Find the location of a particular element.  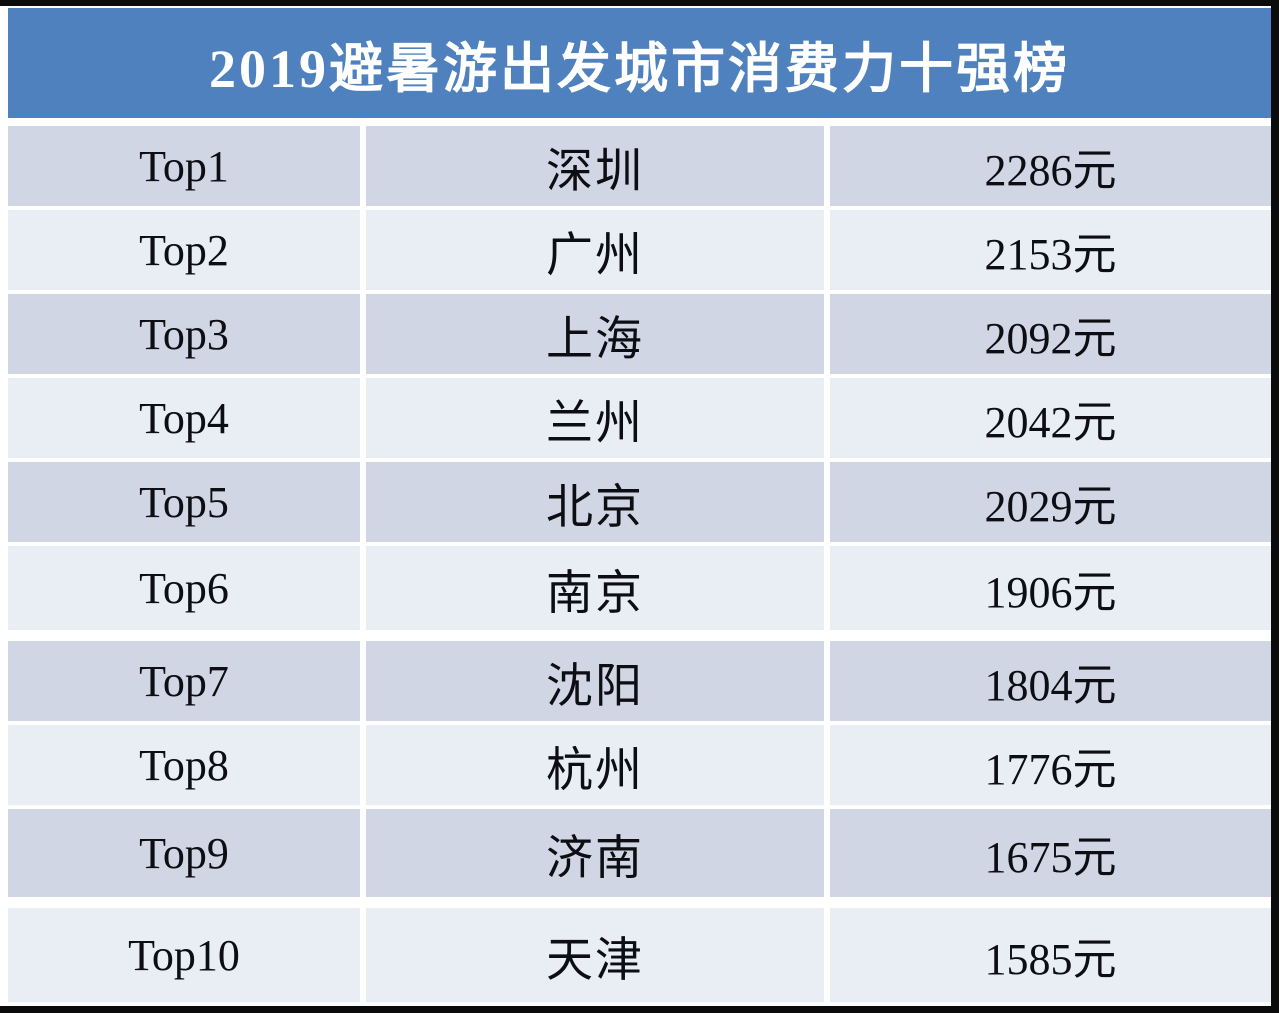

city-cell: 杭州 is located at coordinates (595, 765).